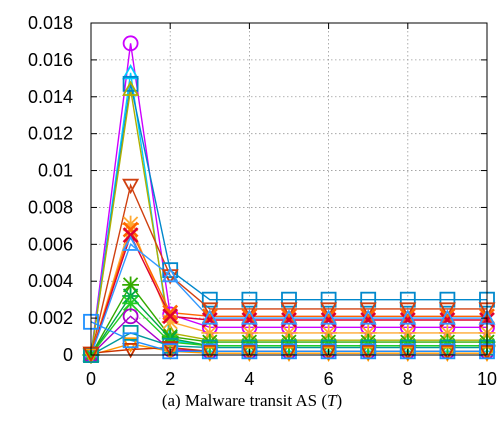 The height and width of the screenshot is (445, 504). I want to click on y-tick-label: 0, so click(68, 355).